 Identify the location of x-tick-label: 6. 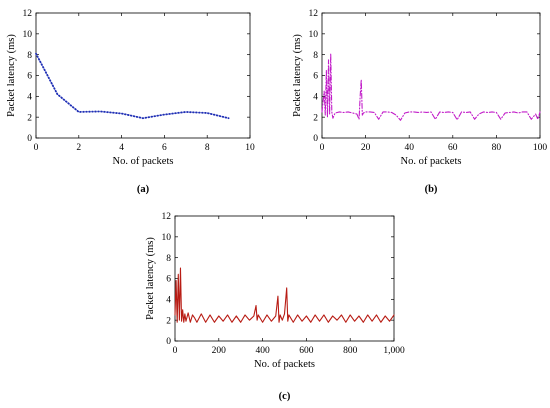
(164, 148).